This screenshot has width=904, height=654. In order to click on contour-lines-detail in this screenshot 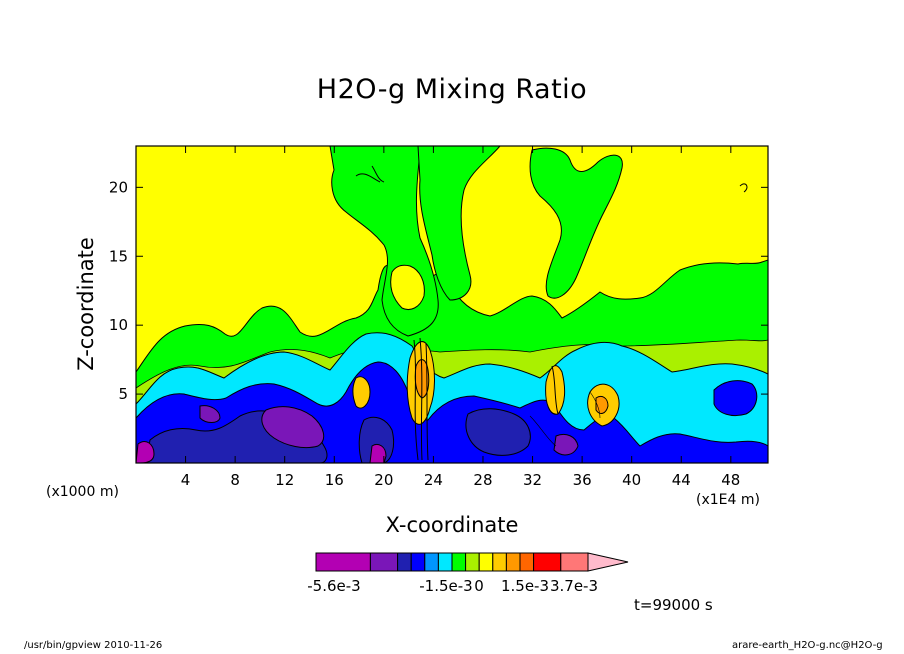, I will do `click(368, 399)`.